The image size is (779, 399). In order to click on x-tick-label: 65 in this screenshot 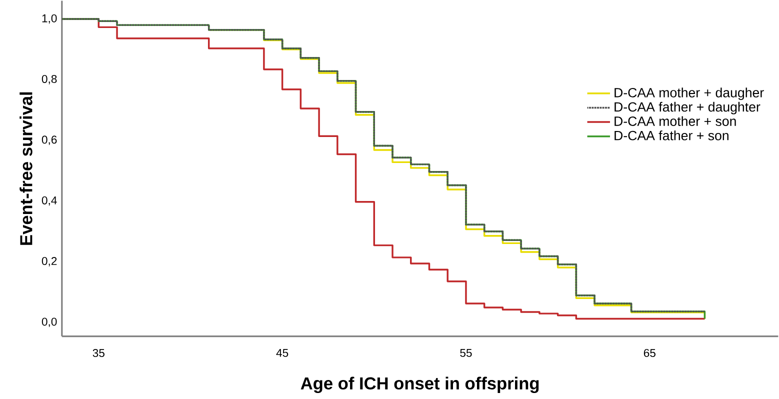, I will do `click(650, 352)`.